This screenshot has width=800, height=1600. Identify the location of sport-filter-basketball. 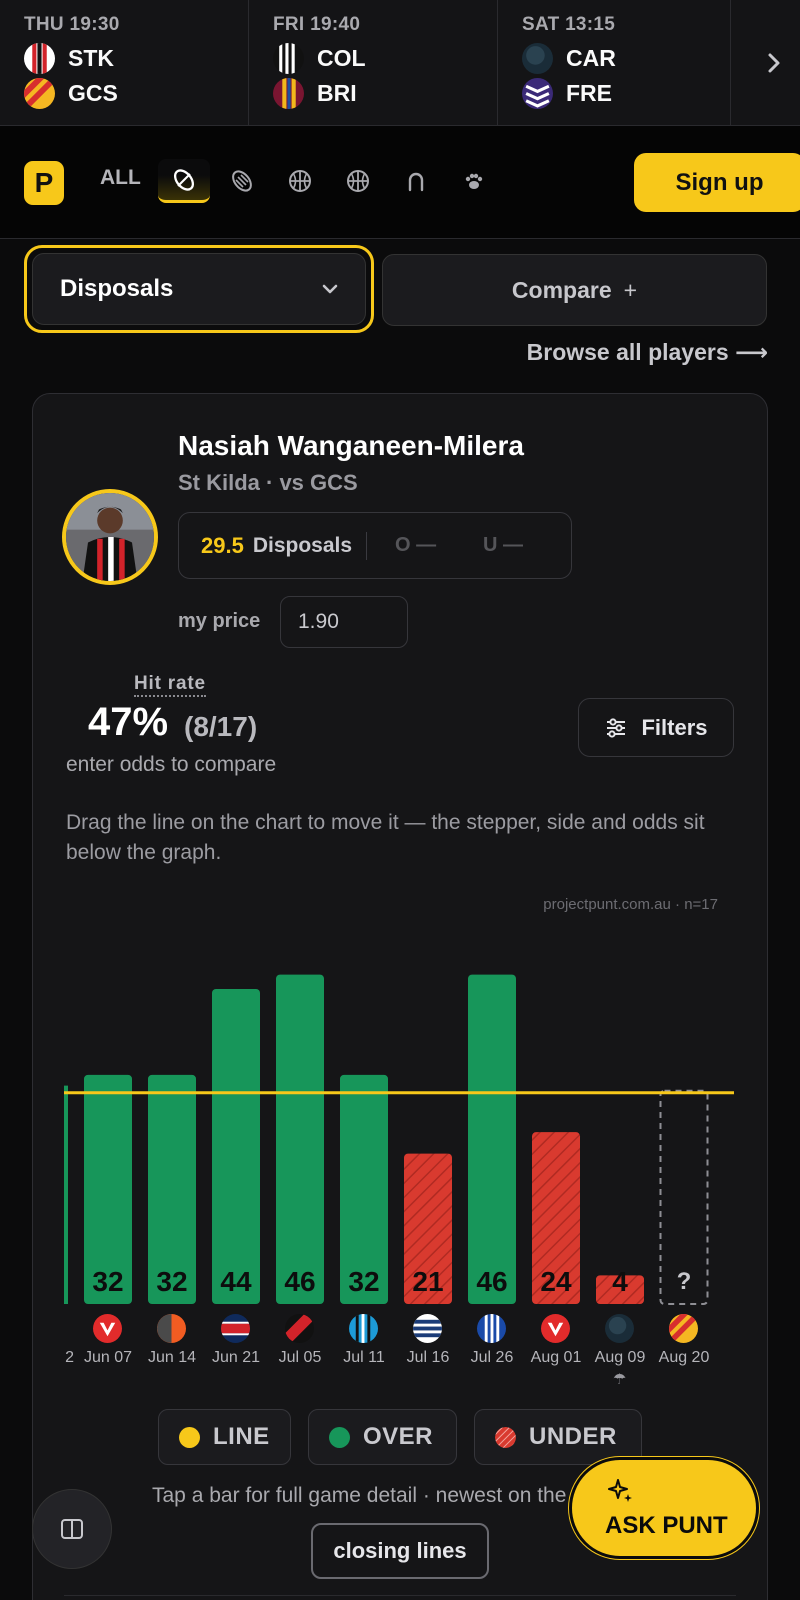
(300, 181).